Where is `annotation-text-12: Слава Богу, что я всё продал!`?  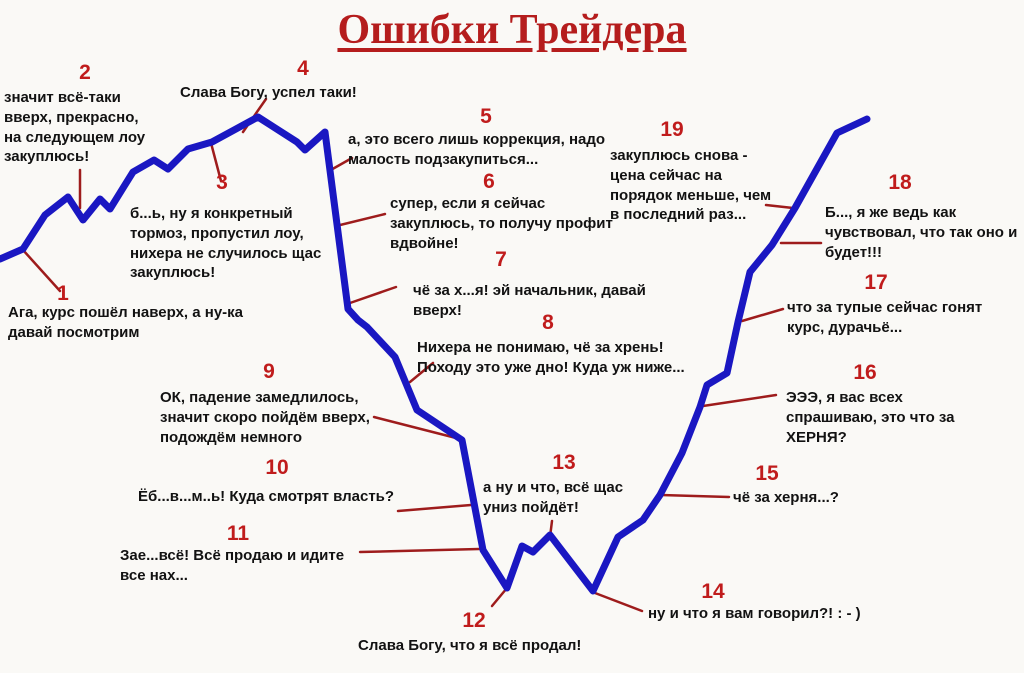
annotation-text-12: Слава Богу, что я всё продал! is located at coordinates (470, 645).